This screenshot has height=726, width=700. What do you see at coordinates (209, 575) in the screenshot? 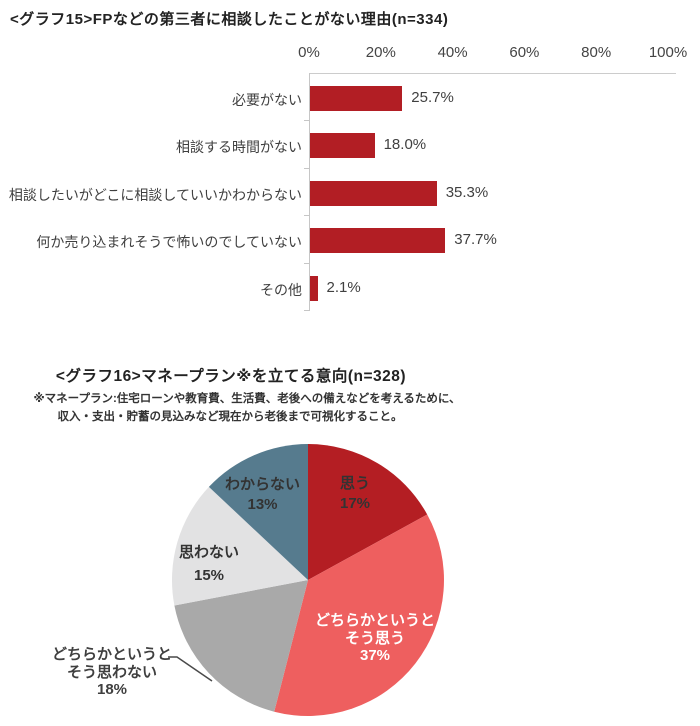
I see `pie-label-pct: 15%` at bounding box center [209, 575].